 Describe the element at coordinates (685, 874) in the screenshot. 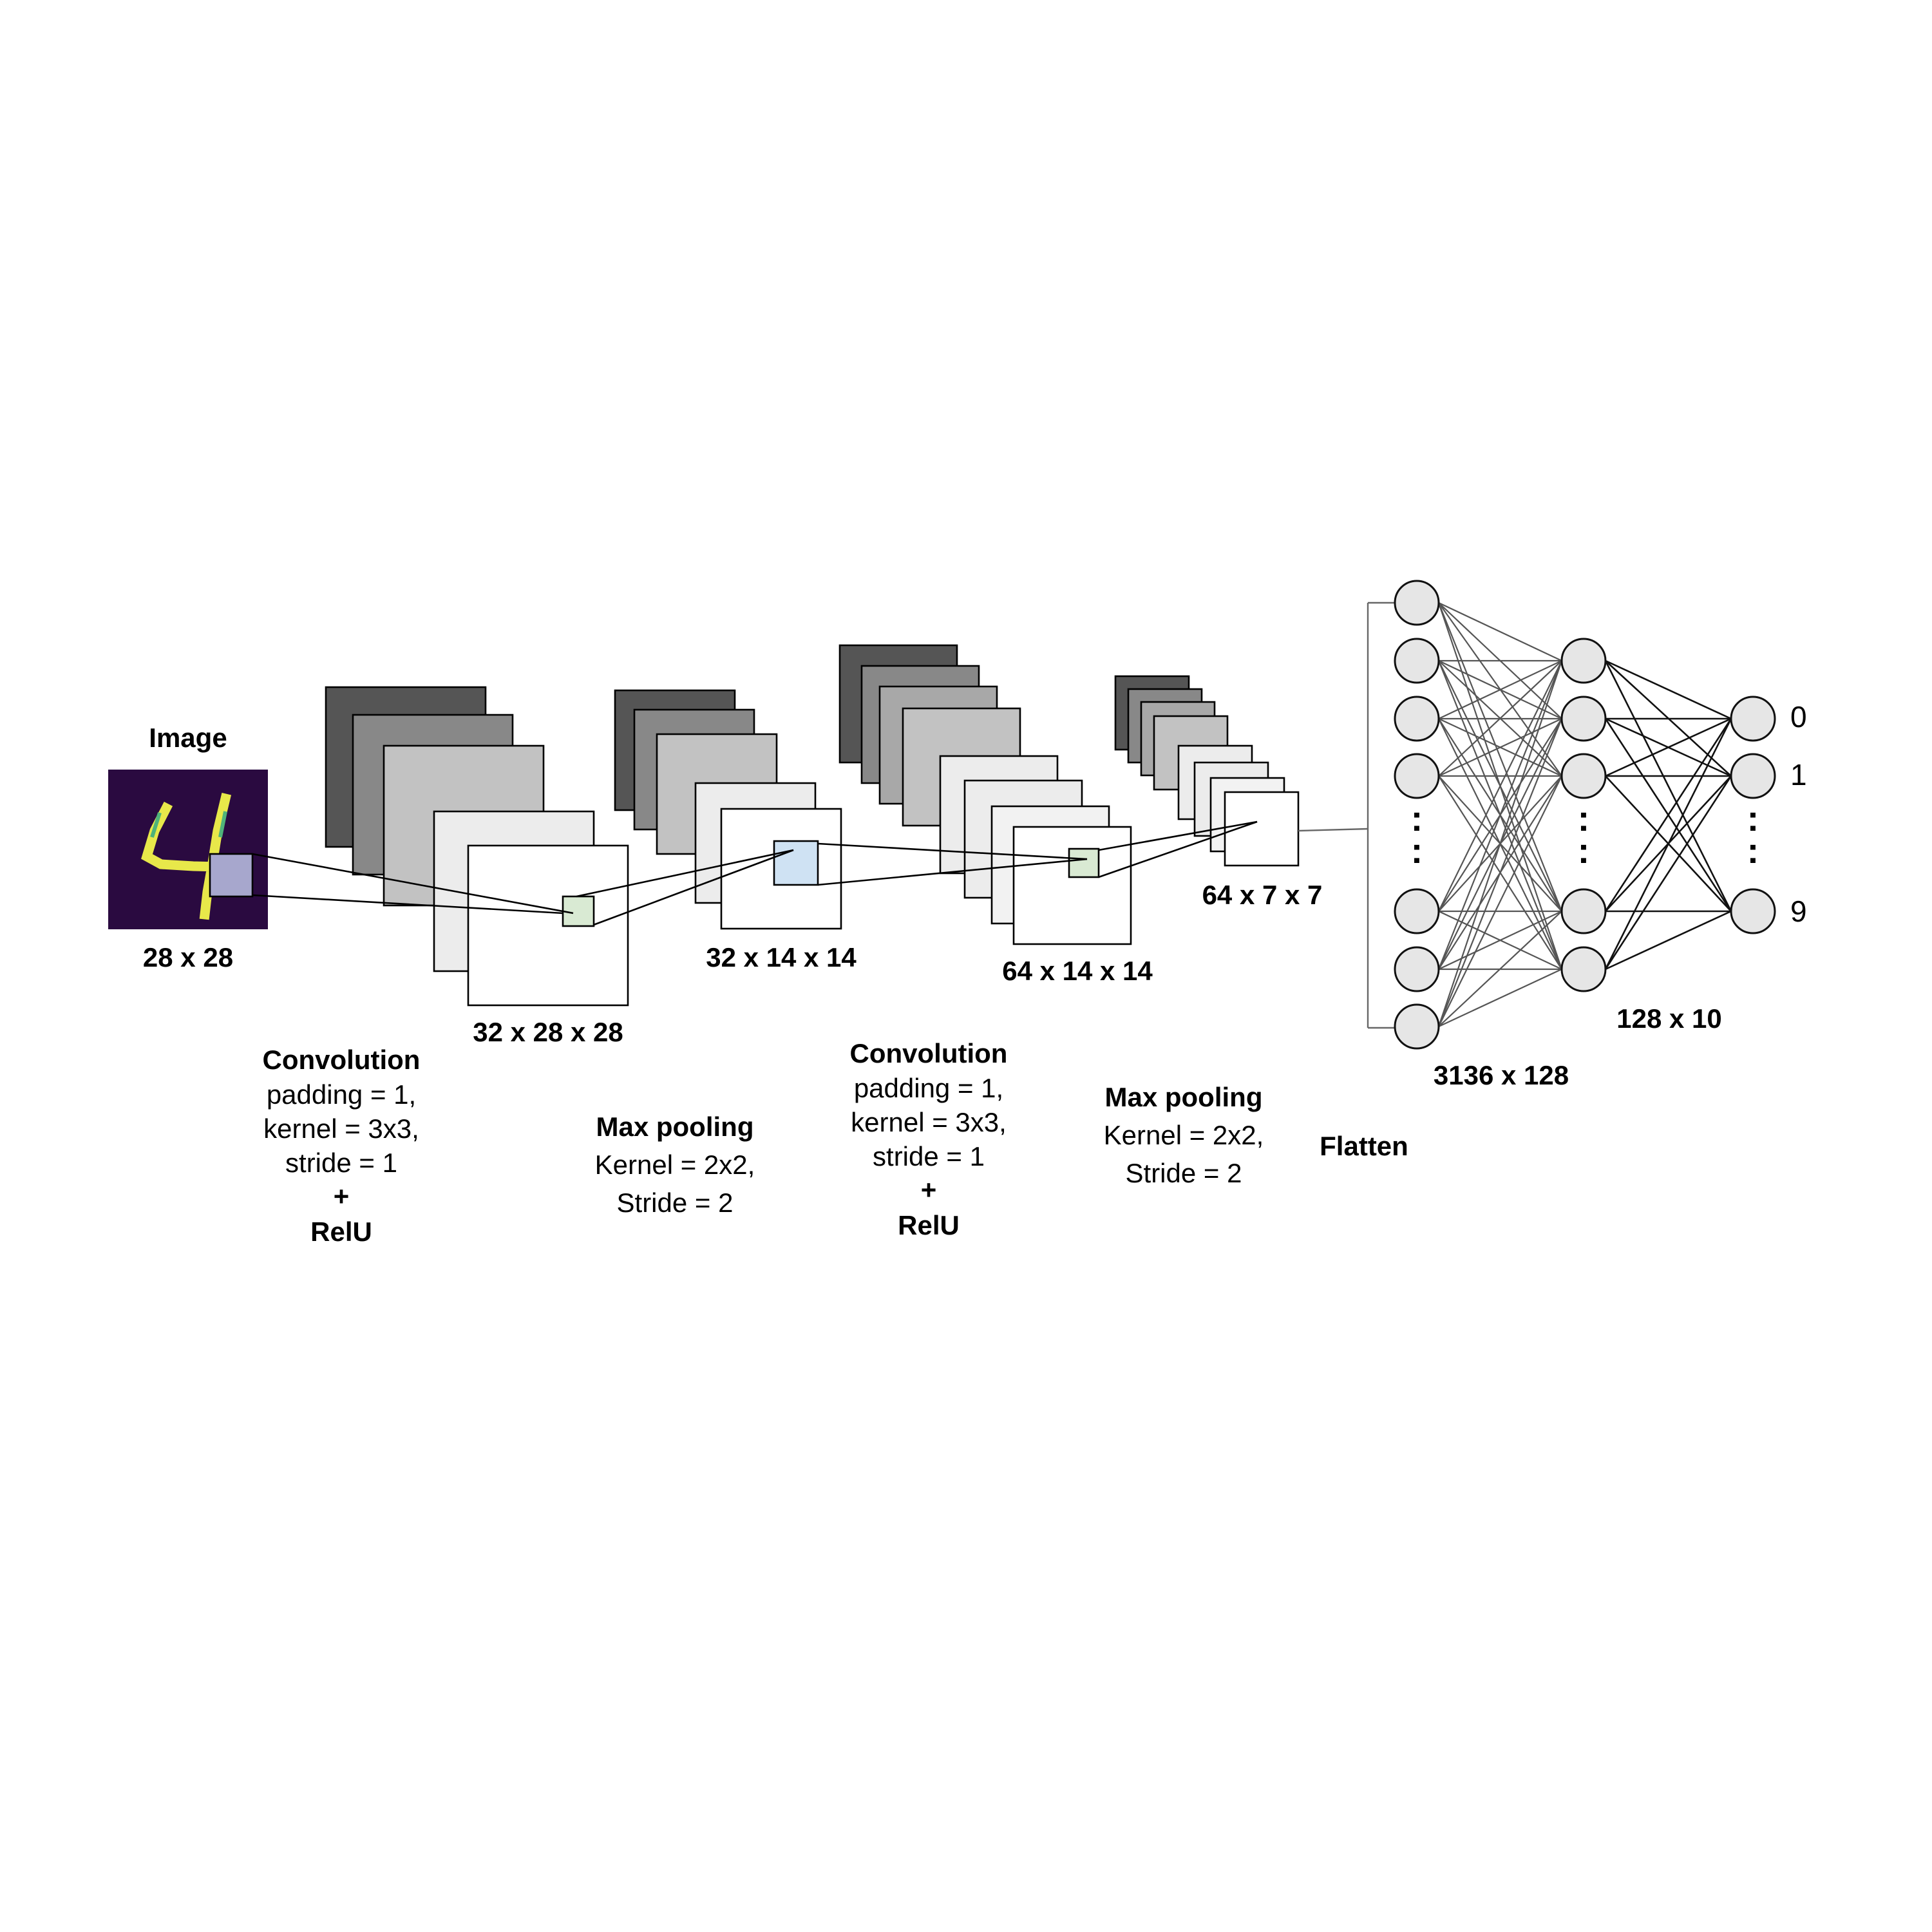

I see `connector-conv1-pool1-top` at that location.